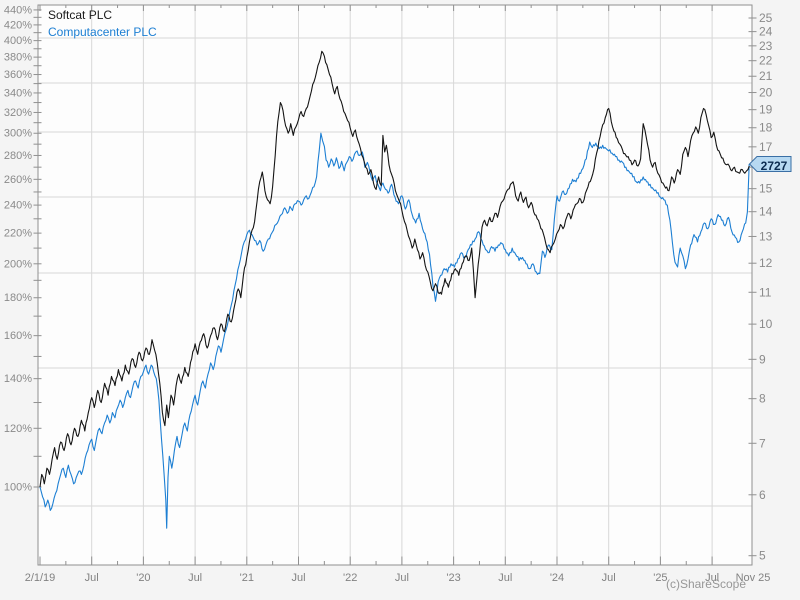  Describe the element at coordinates (762, 359) in the screenshot. I see `right-axis-label: 9` at that location.